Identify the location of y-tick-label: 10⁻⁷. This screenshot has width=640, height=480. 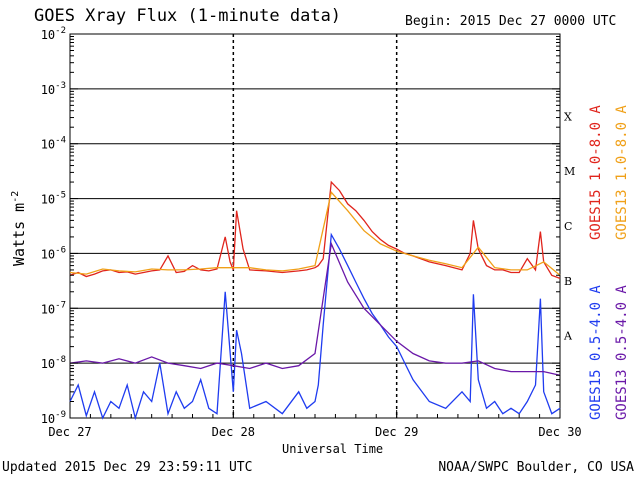
(53, 308).